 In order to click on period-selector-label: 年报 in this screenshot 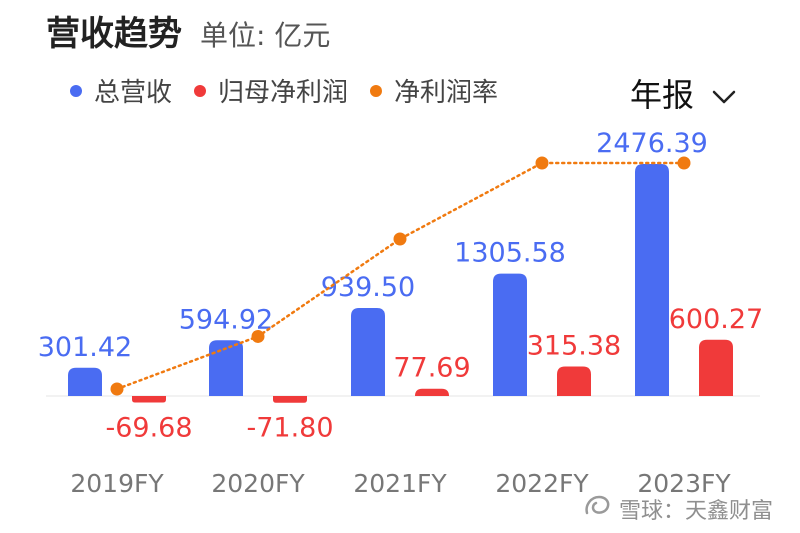, I will do `click(662, 95)`.